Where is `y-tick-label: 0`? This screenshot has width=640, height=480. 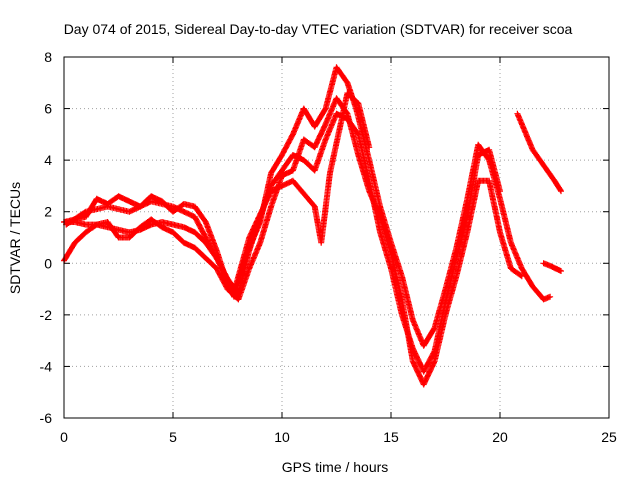
y-tick-label: 0 is located at coordinates (48, 263).